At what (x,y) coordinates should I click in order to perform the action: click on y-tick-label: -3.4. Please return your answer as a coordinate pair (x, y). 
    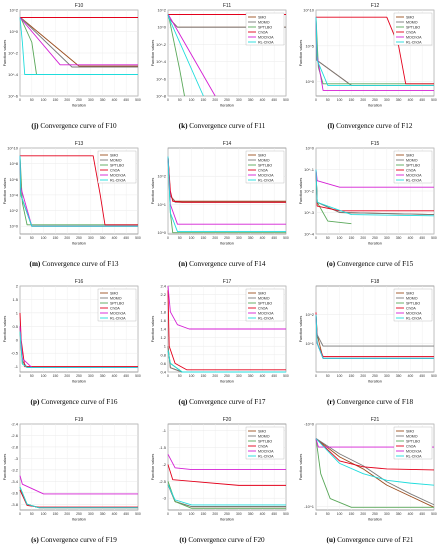
    Looking at the image, I should click on (15, 481).